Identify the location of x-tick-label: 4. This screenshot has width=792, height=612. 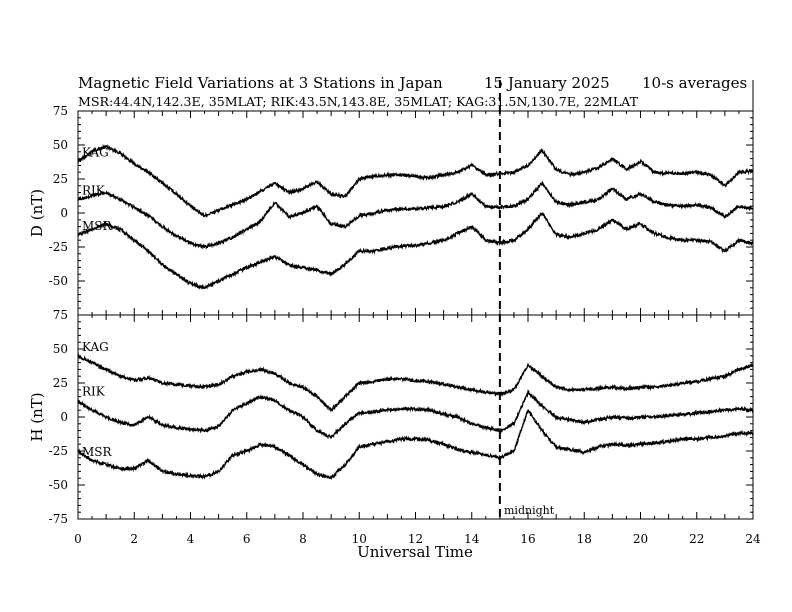
(191, 539).